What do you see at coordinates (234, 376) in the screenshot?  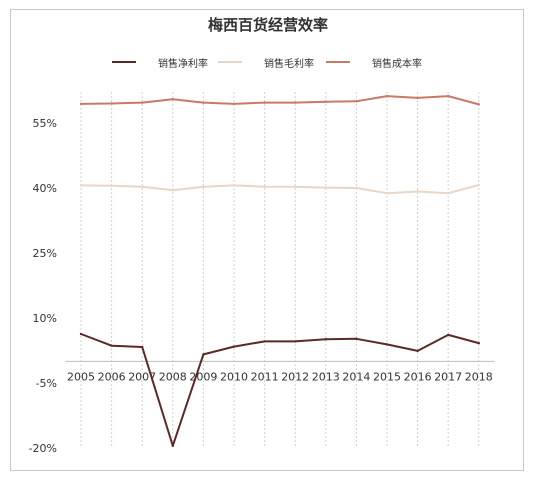 I see `x-tick-label-2010: 2010` at bounding box center [234, 376].